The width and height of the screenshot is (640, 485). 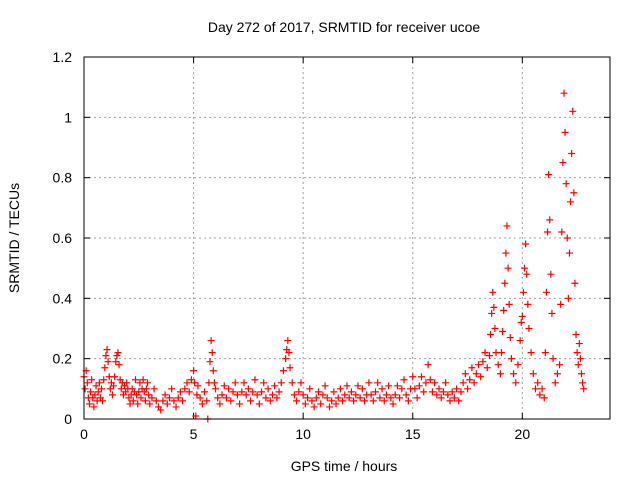 I want to click on x-tick-label: 20, so click(x=523, y=434).